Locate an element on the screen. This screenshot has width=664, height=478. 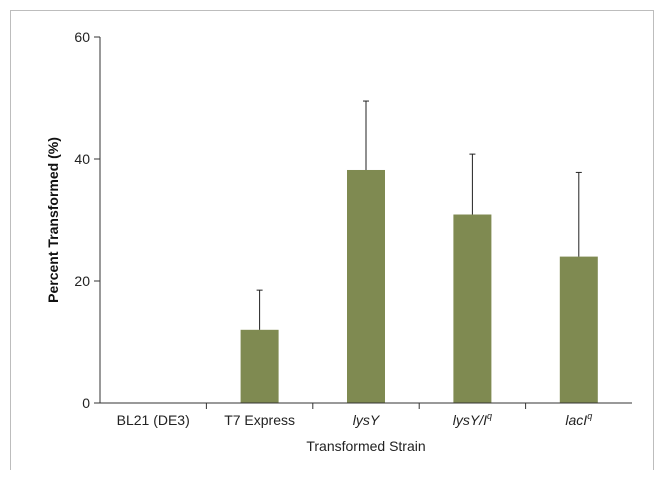
y-tick-label: 20 is located at coordinates (82, 281).